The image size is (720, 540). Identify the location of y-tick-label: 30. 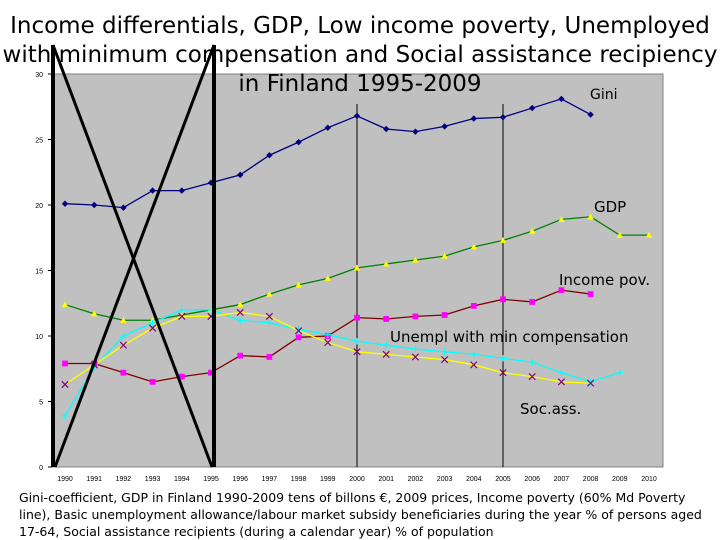
(39, 75).